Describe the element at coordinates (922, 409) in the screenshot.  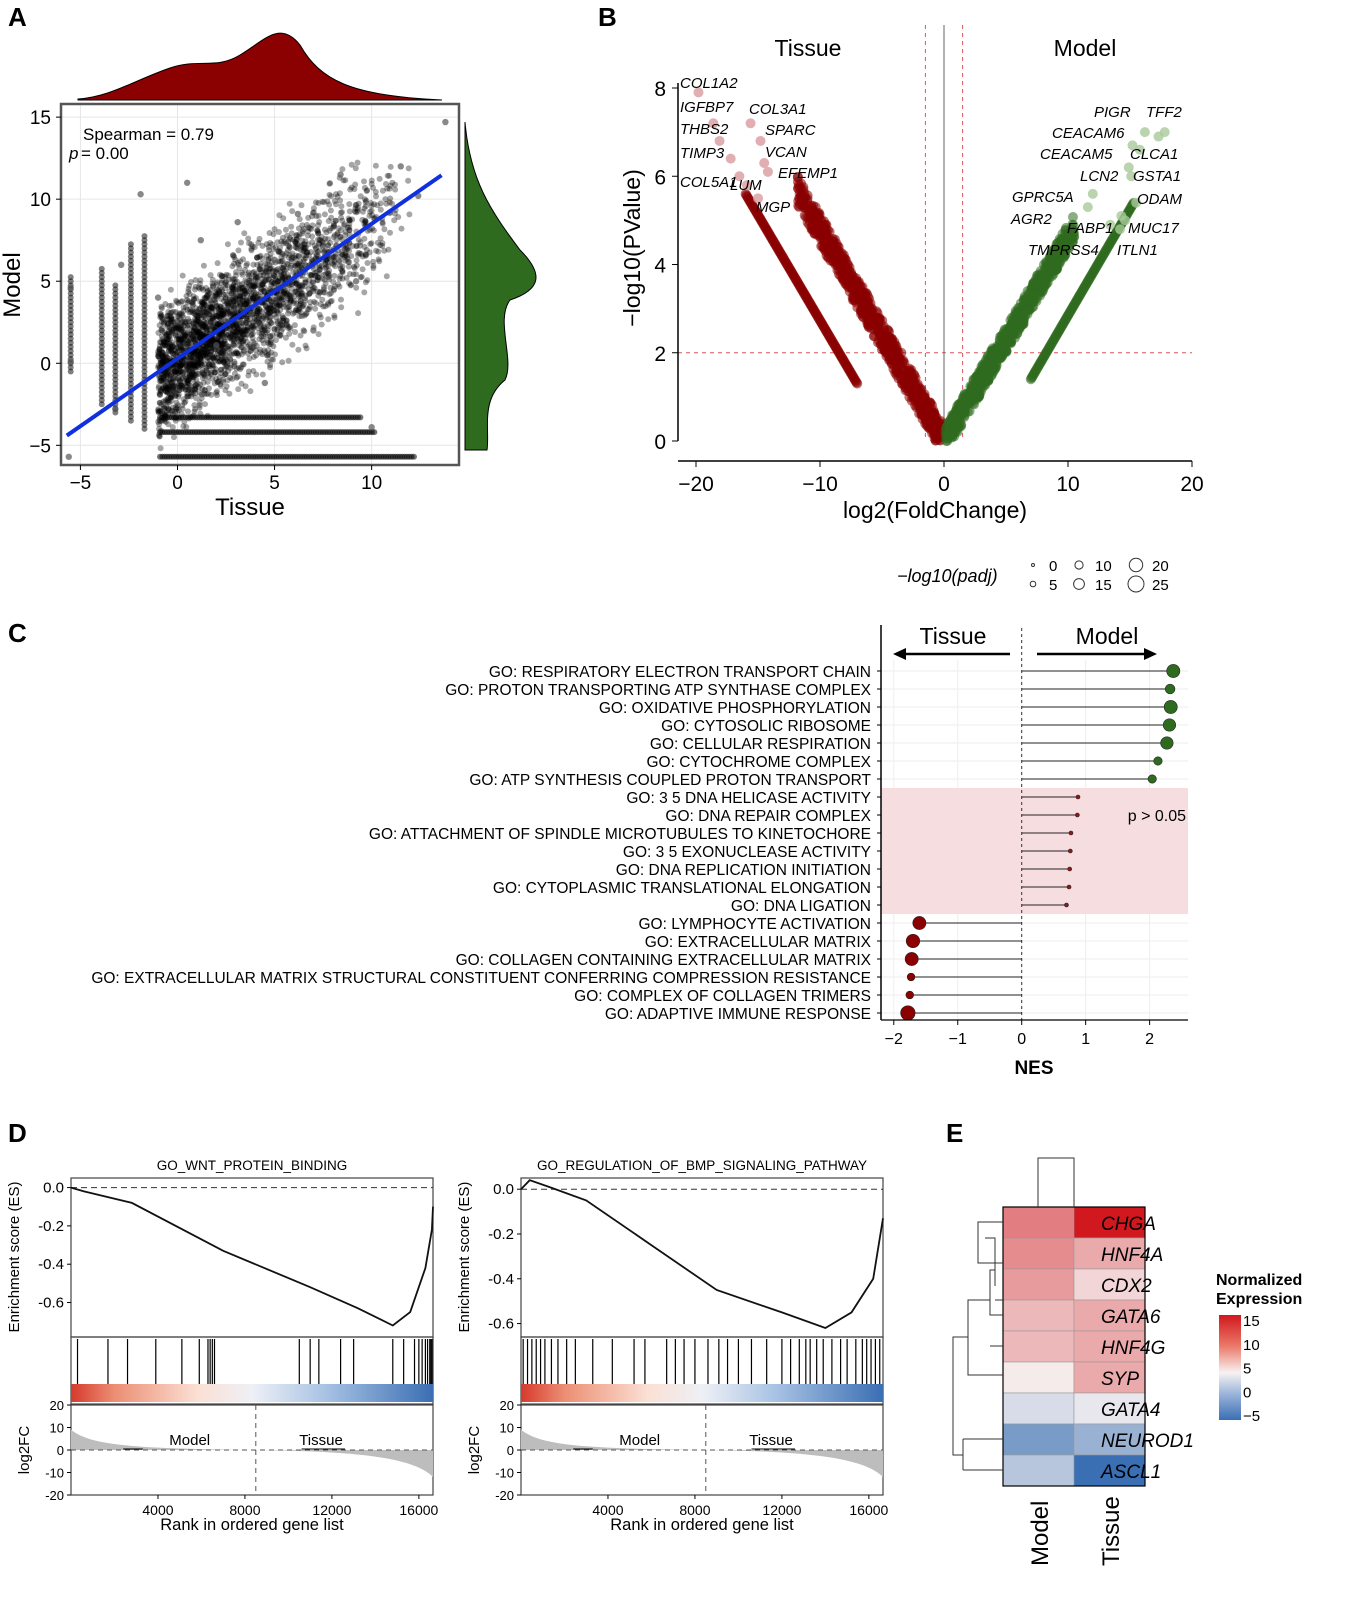
I see `volcano-point` at that location.